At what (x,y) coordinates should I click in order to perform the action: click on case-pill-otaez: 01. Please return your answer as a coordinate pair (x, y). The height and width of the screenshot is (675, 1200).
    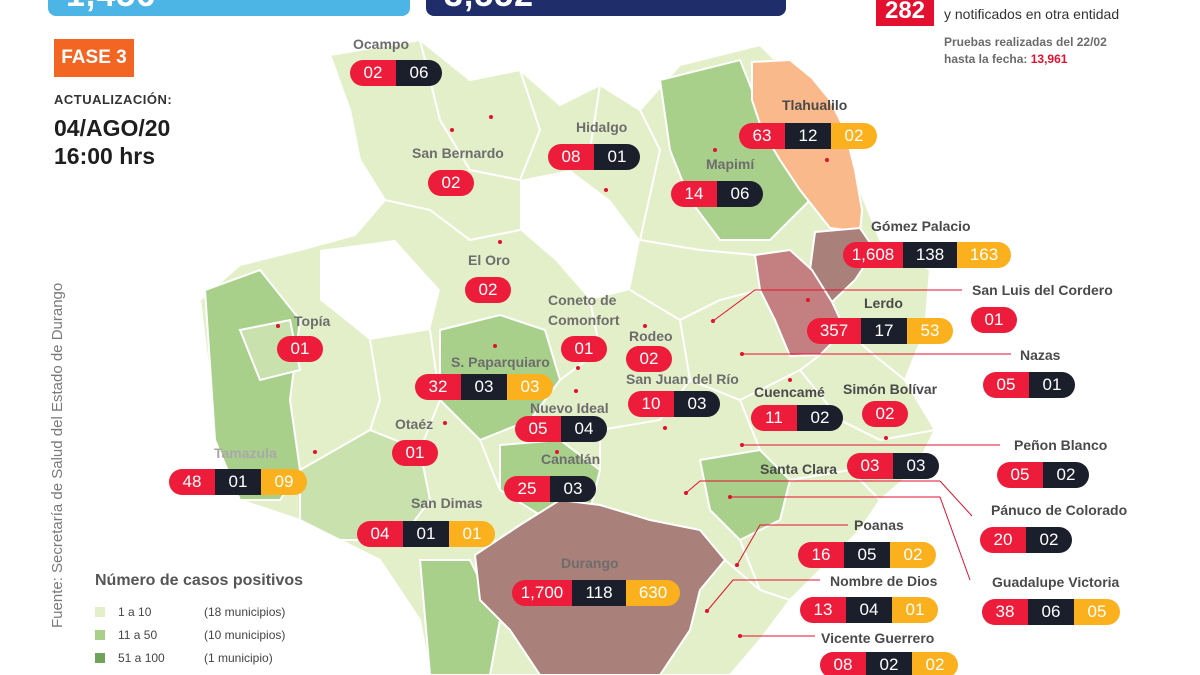
    Looking at the image, I should click on (415, 453).